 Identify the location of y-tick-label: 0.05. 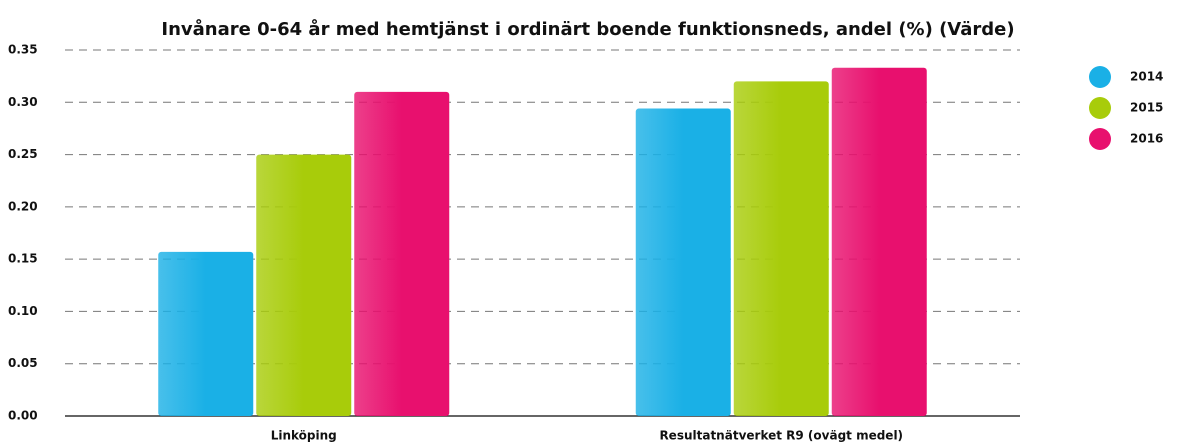
(23, 363).